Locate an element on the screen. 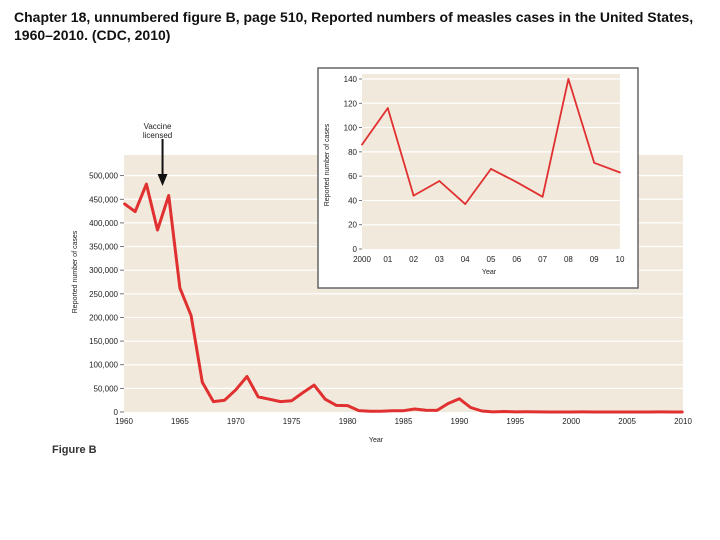 The height and width of the screenshot is (540, 720). inset-x-axis-label: Year is located at coordinates (489, 272).